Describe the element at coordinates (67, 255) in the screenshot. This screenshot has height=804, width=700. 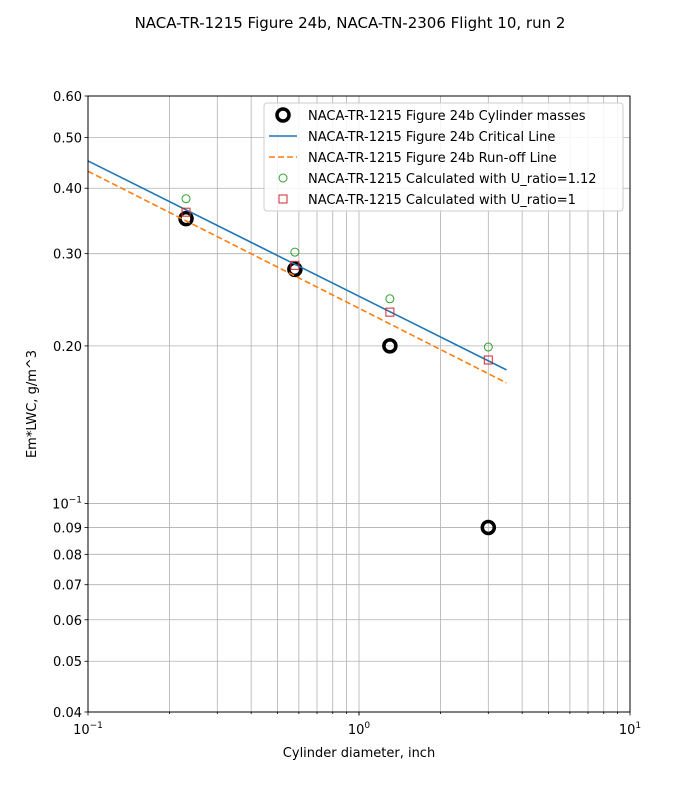
I see `y-tick-label: 0.30` at that location.